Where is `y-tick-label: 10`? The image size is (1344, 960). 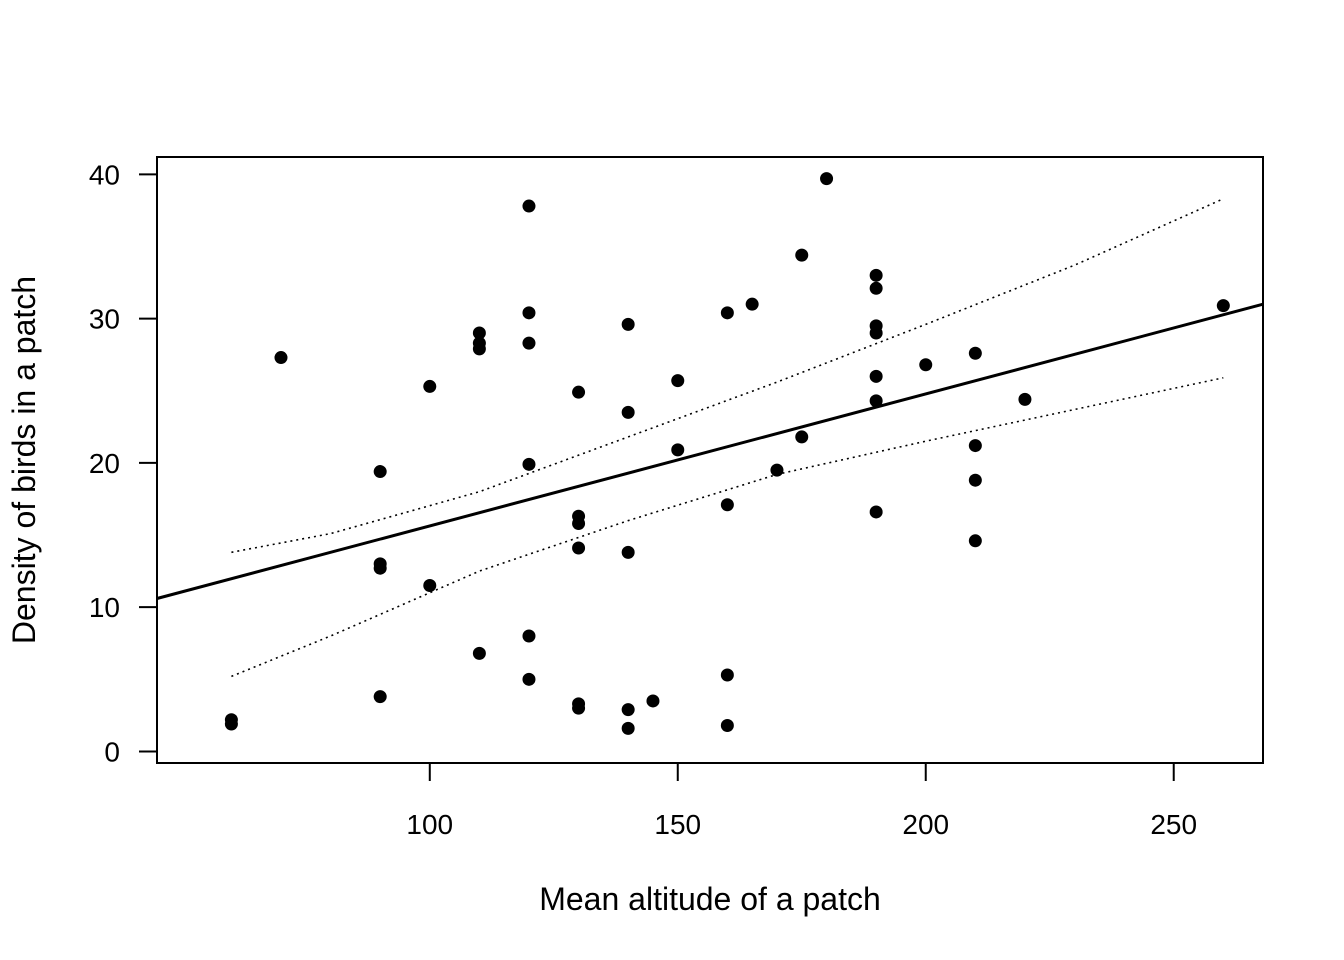 y-tick-label: 10 is located at coordinates (104, 607).